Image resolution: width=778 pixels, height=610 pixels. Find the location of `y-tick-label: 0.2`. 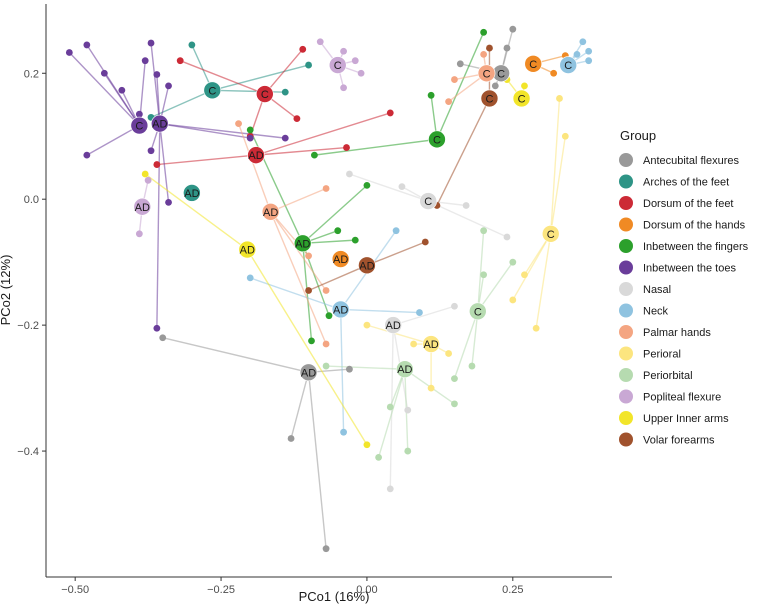

y-tick-label: 0.2 is located at coordinates (31, 74).